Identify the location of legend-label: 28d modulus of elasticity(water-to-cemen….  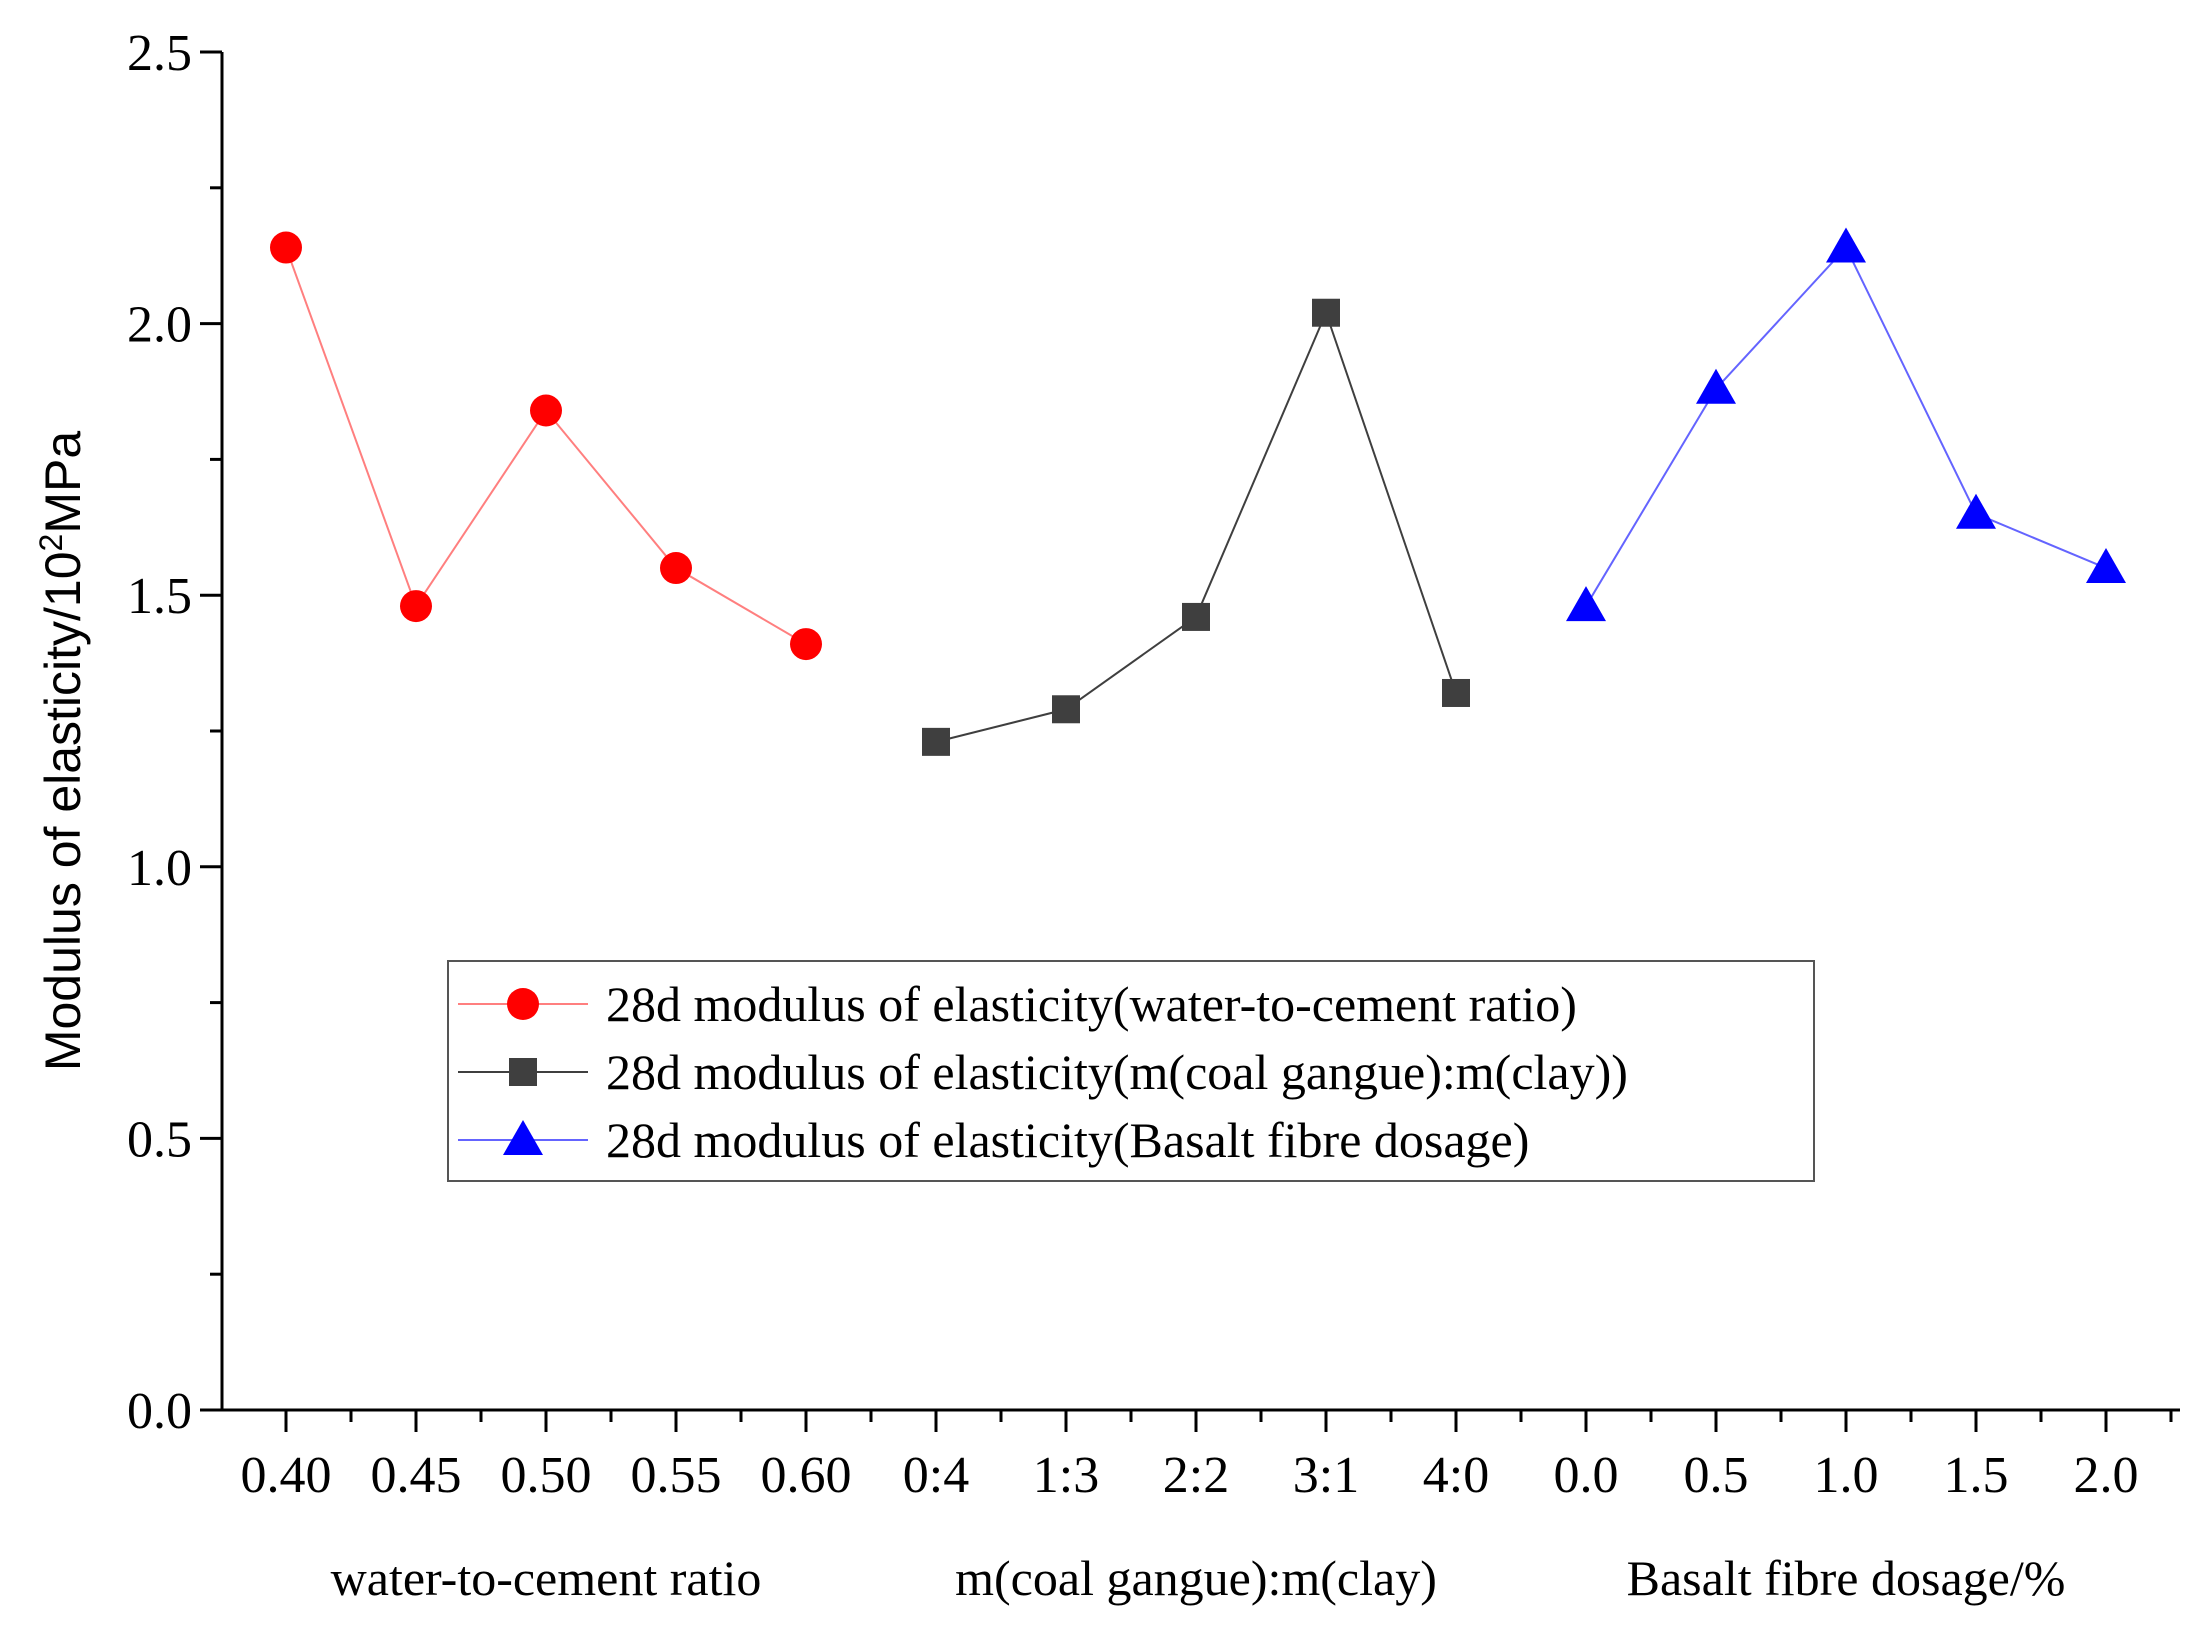
(1091, 1004).